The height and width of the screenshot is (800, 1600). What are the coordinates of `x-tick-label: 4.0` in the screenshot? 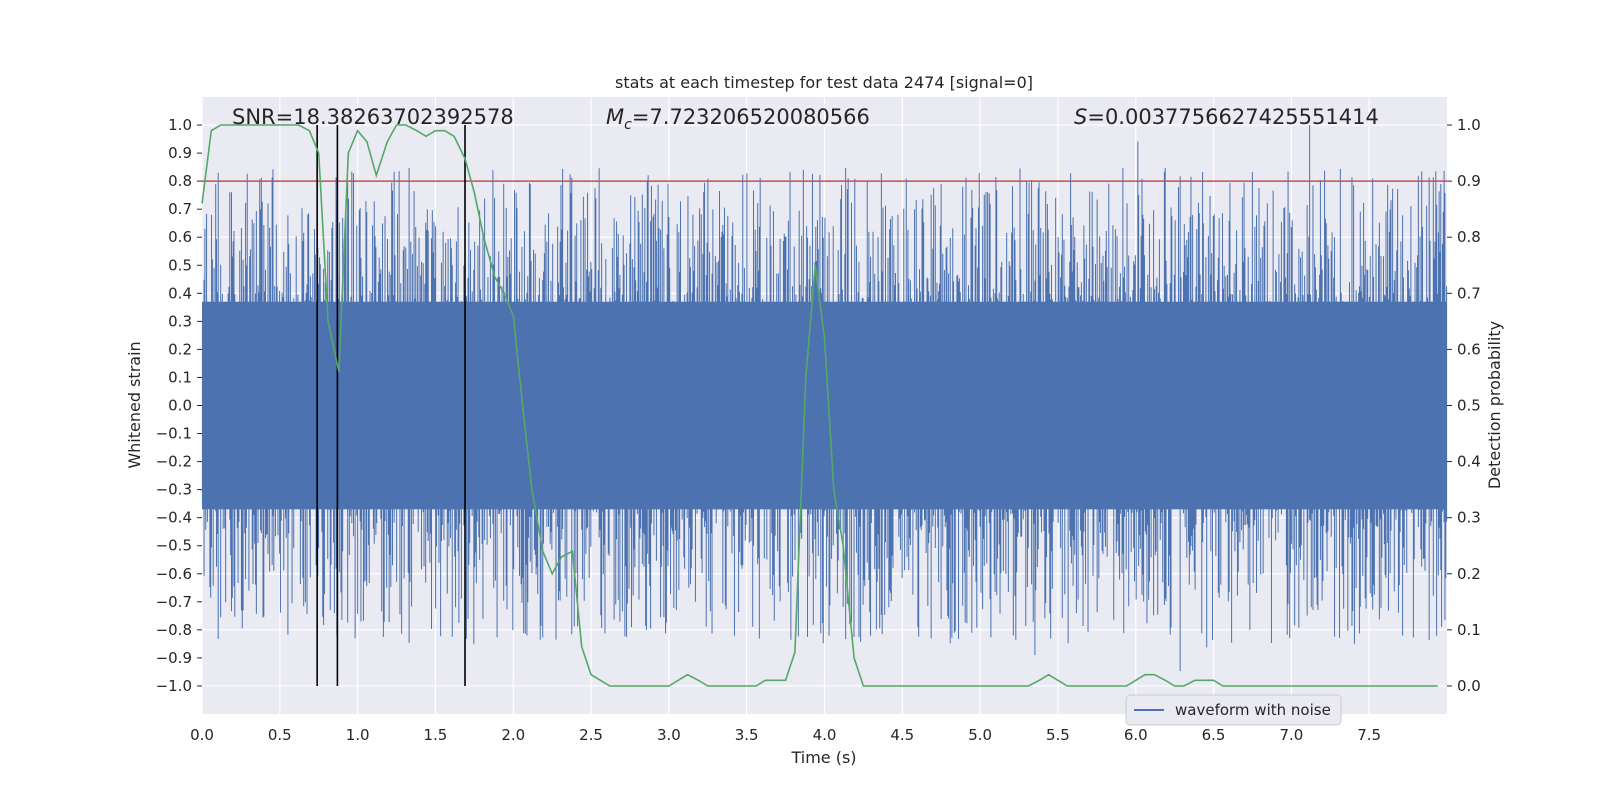 It's located at (825, 735).